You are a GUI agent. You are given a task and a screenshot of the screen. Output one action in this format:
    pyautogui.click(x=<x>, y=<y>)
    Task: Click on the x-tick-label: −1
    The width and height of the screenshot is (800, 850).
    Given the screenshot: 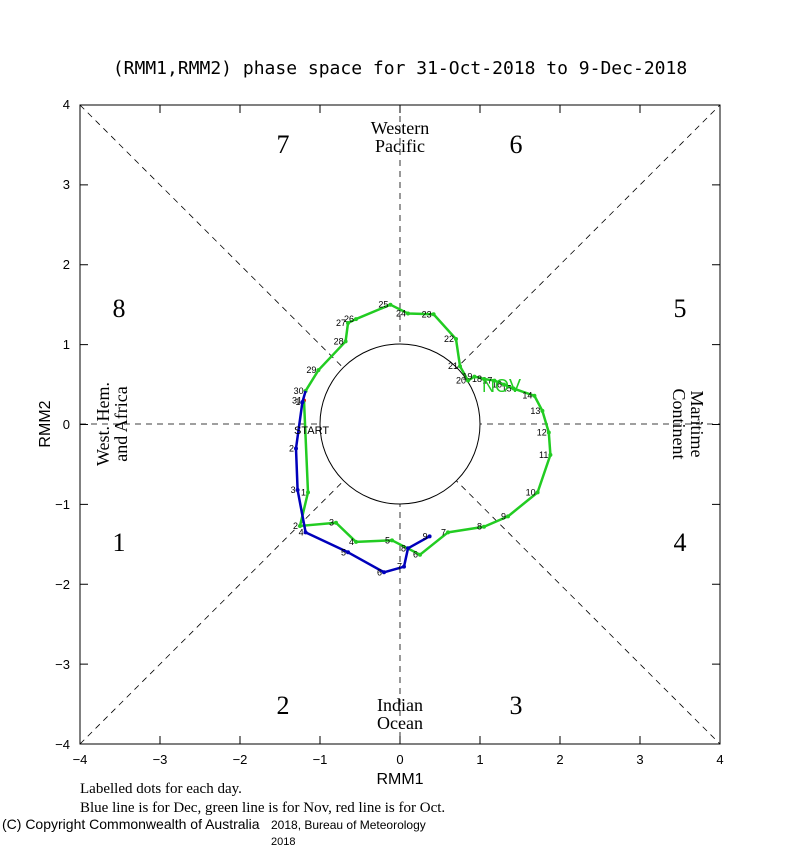 What is the action you would take?
    pyautogui.click(x=320, y=759)
    